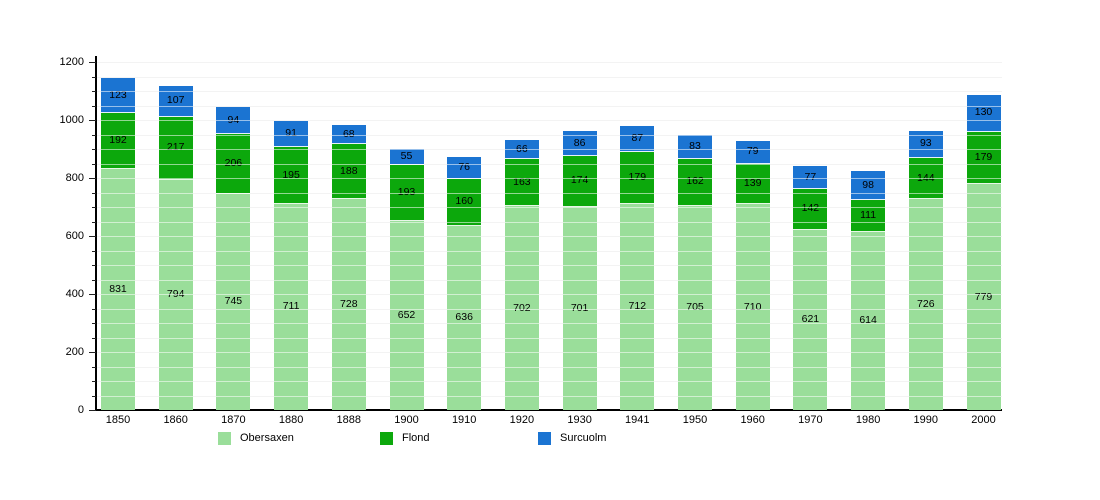  What do you see at coordinates (96, 233) in the screenshot?
I see `y-axis-line` at bounding box center [96, 233].